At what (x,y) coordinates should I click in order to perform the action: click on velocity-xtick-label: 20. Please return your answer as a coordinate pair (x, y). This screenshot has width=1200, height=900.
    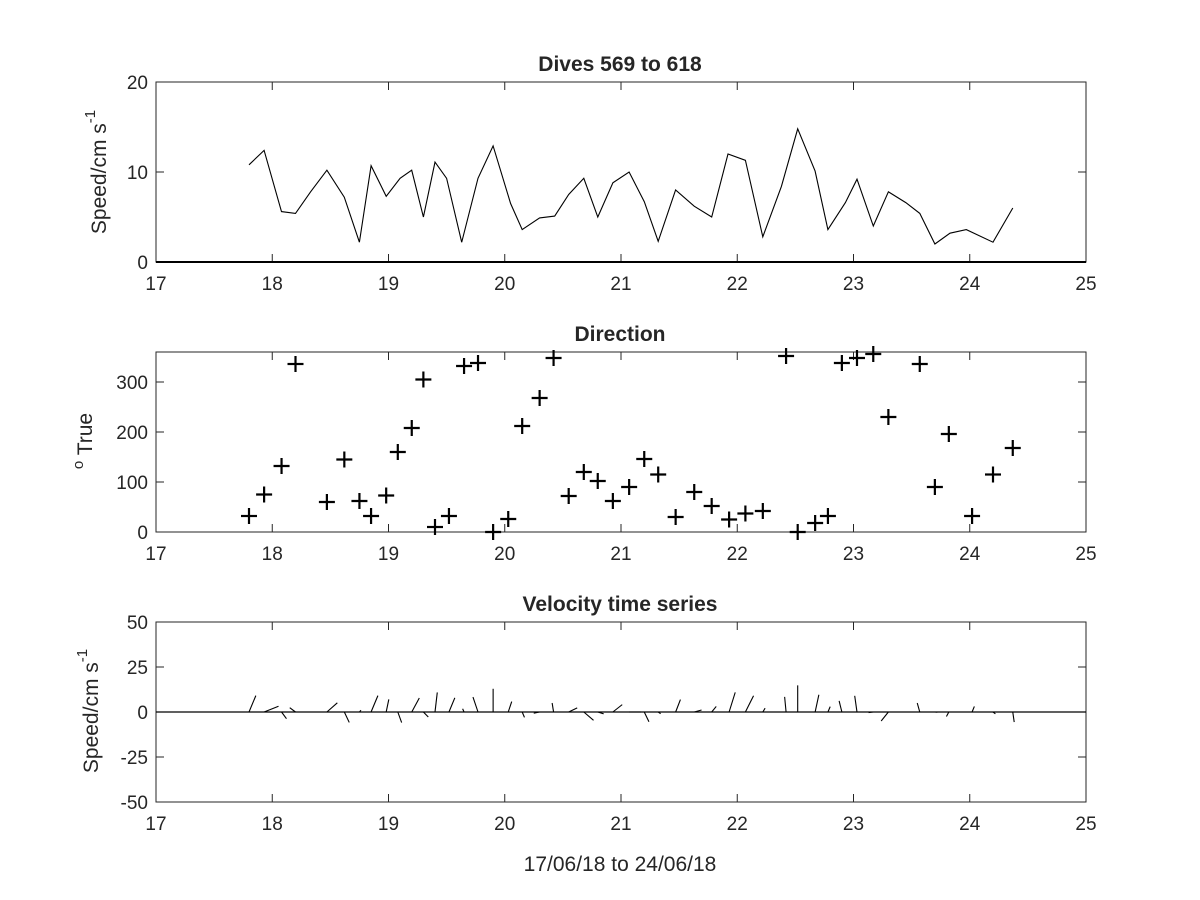
    Looking at the image, I should click on (504, 824).